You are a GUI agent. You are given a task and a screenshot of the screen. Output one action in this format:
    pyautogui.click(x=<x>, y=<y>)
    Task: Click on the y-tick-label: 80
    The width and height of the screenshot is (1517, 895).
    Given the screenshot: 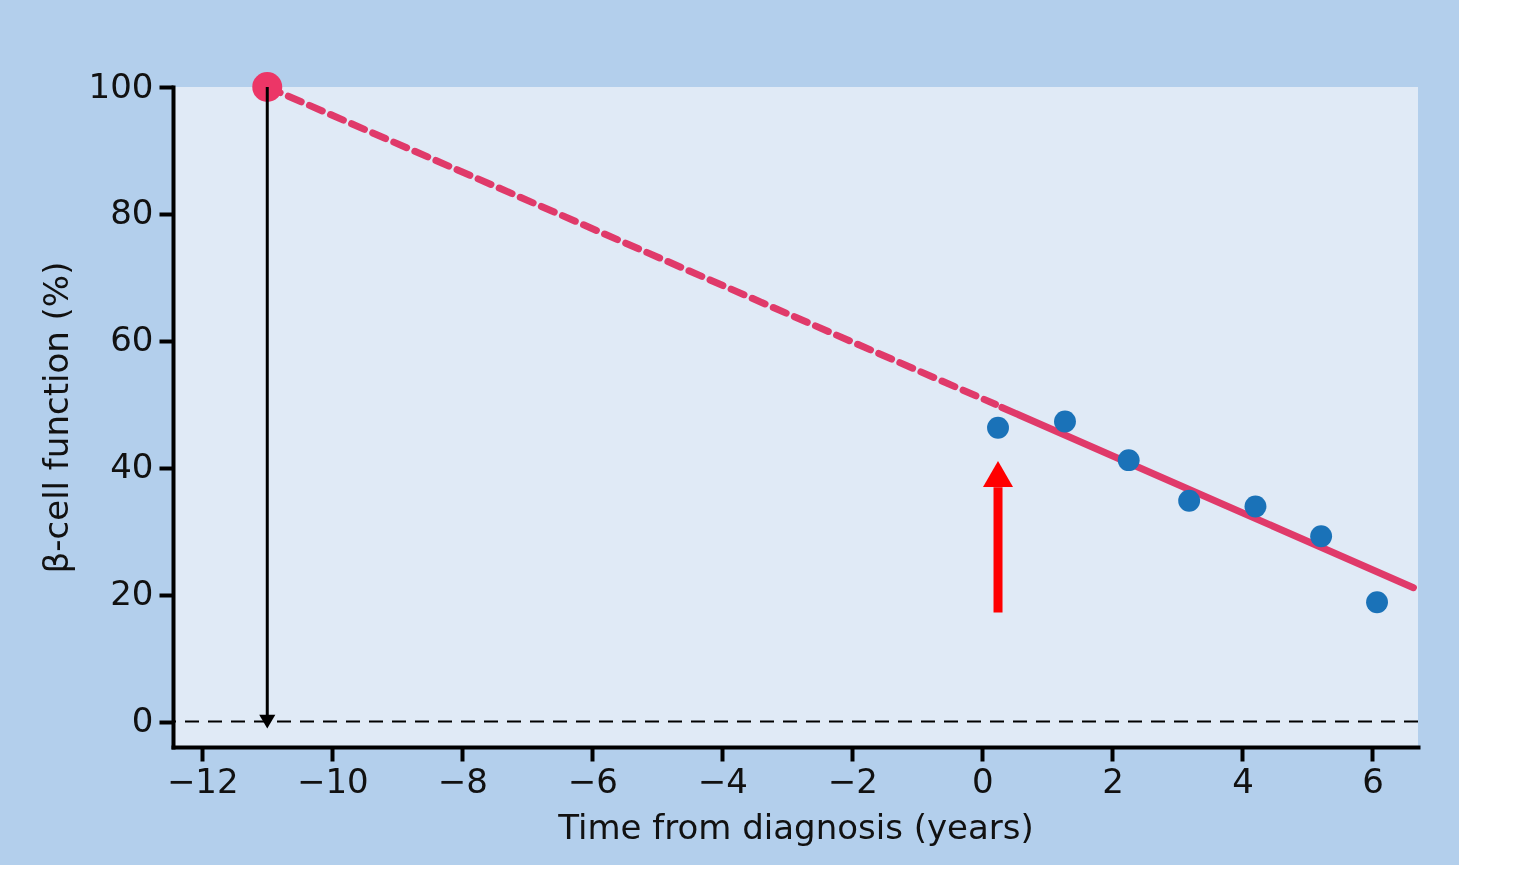 What is the action you would take?
    pyautogui.click(x=132, y=212)
    